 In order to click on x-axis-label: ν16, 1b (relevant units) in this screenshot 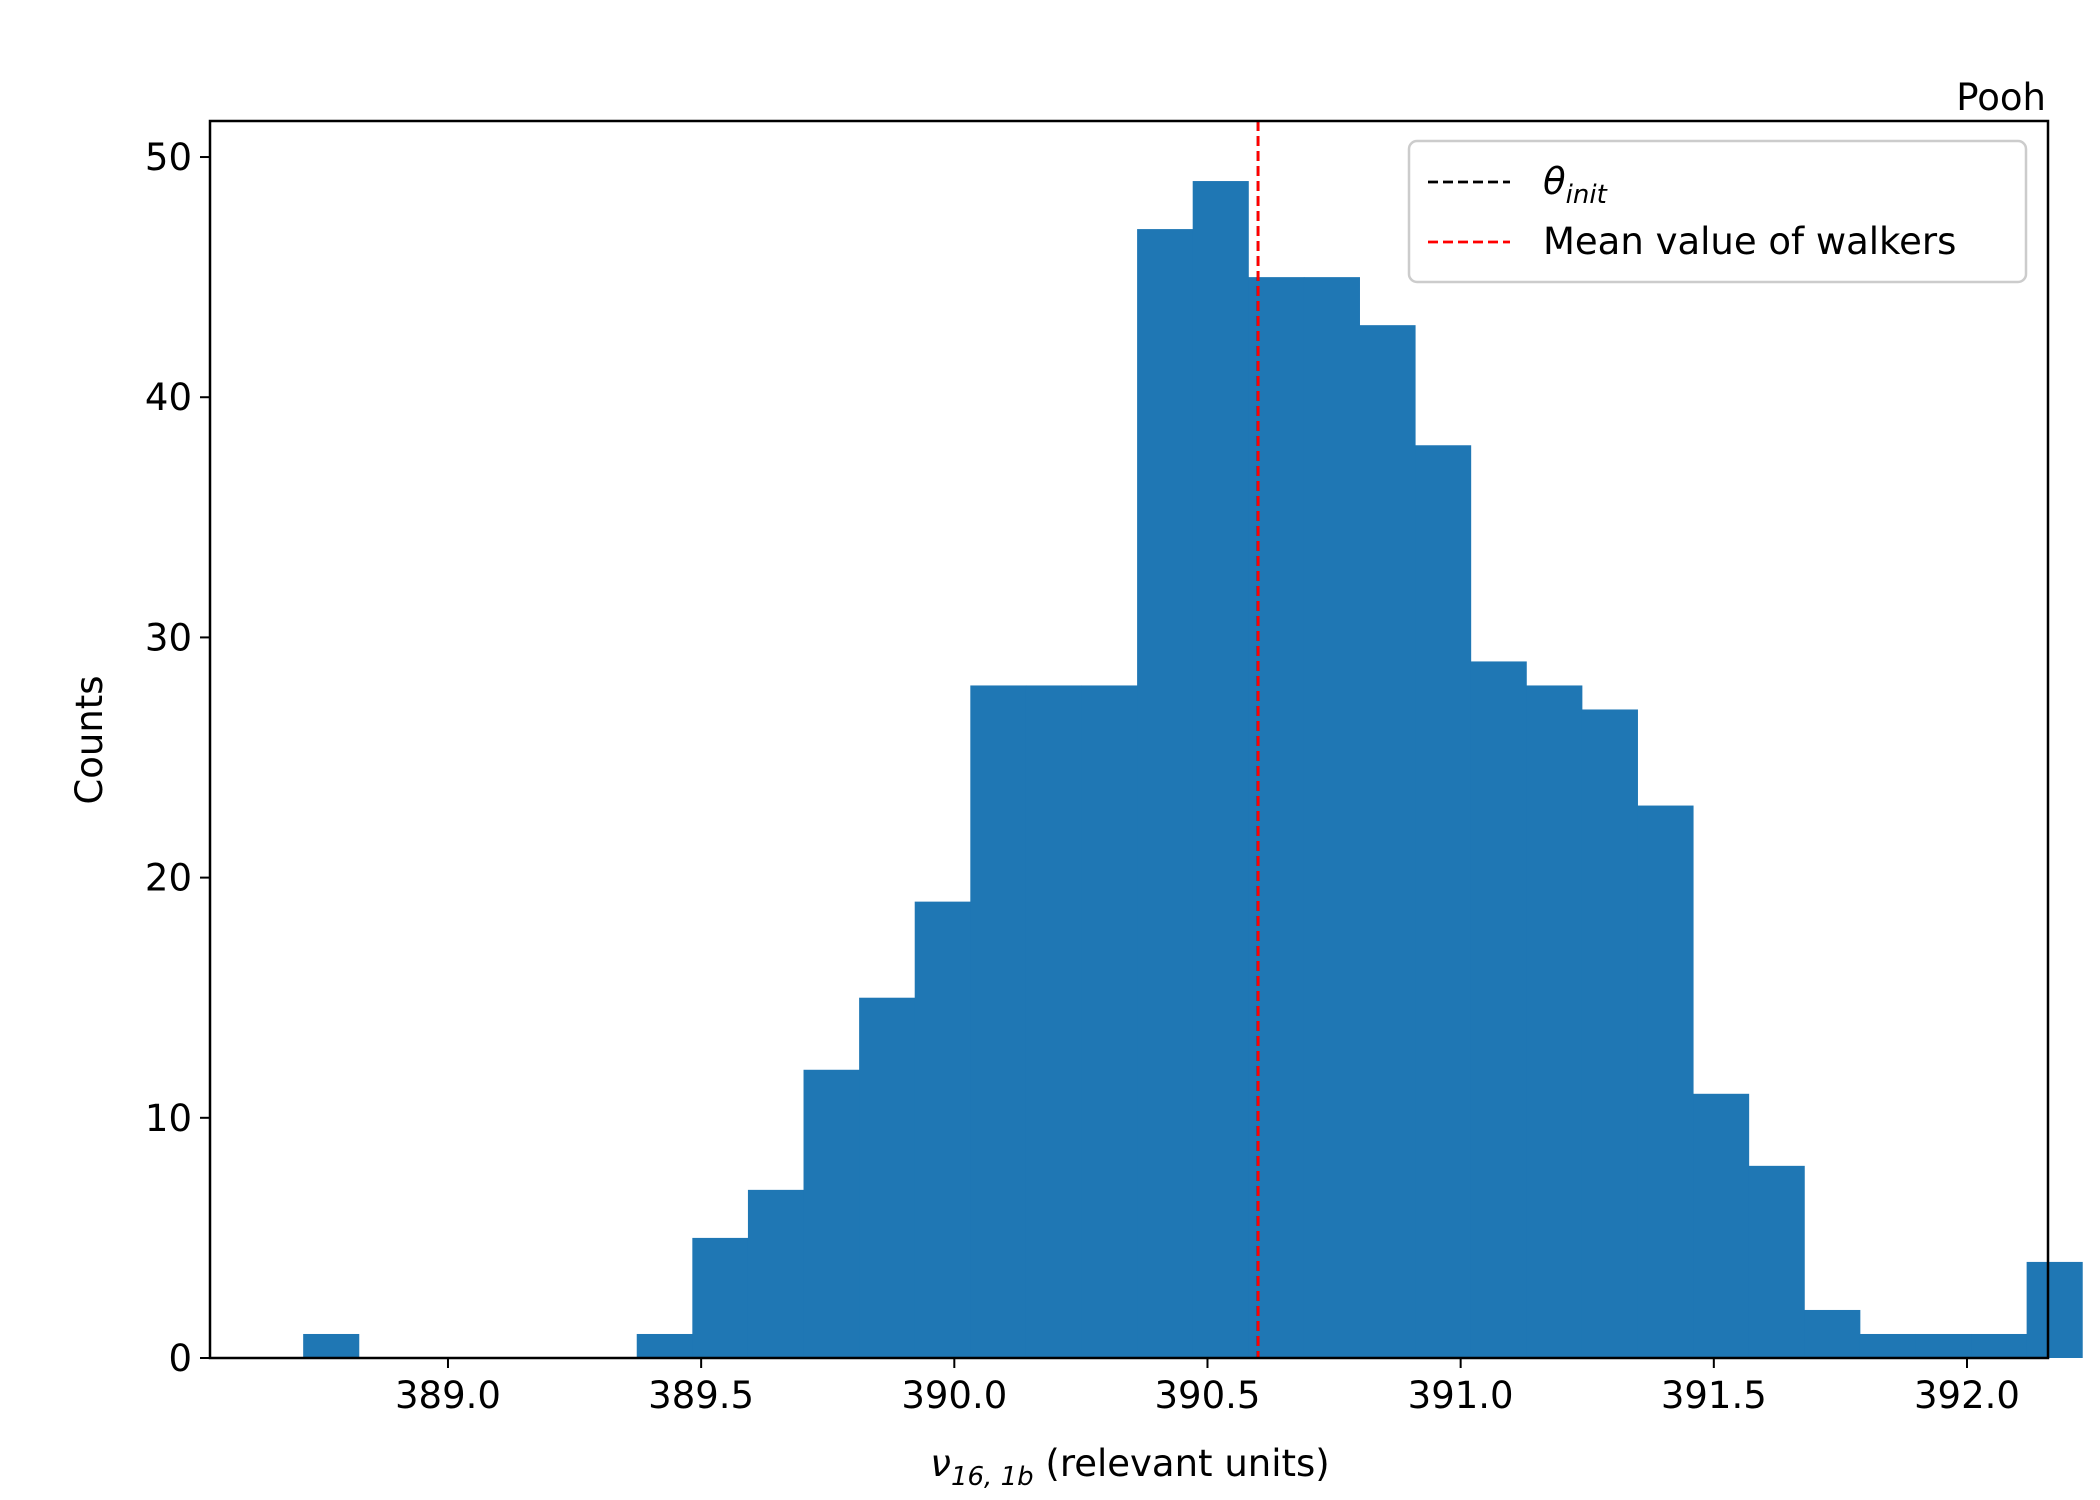, I will do `click(1129, 1467)`.